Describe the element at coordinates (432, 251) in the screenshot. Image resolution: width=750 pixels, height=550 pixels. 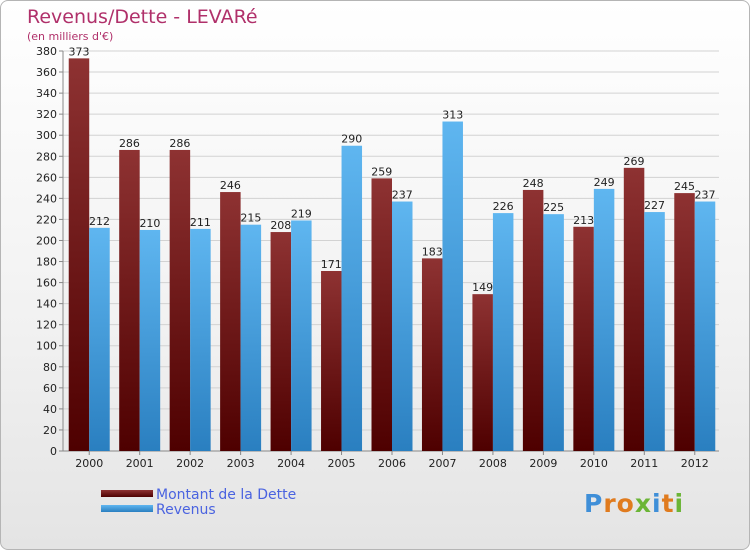
I see `data-label-debt-2007: 183` at that location.